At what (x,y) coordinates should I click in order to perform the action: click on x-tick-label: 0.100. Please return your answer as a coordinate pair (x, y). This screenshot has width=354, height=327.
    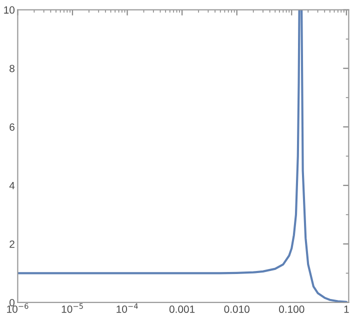
    Looking at the image, I should click on (291, 309).